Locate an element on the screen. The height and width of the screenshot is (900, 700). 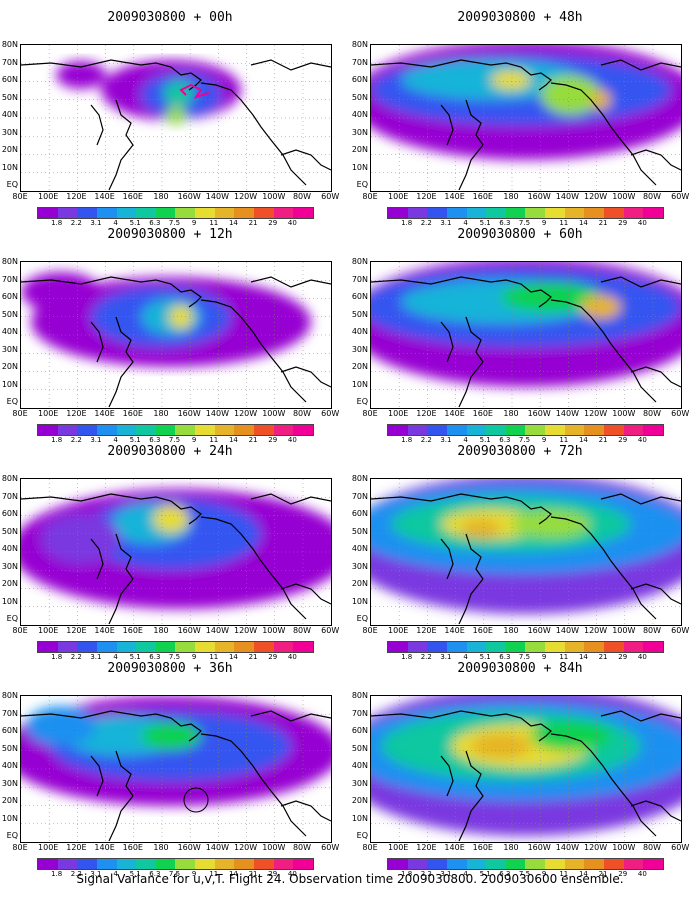
panel-title: 2009030800 + 60h is located at coordinates (520, 234).